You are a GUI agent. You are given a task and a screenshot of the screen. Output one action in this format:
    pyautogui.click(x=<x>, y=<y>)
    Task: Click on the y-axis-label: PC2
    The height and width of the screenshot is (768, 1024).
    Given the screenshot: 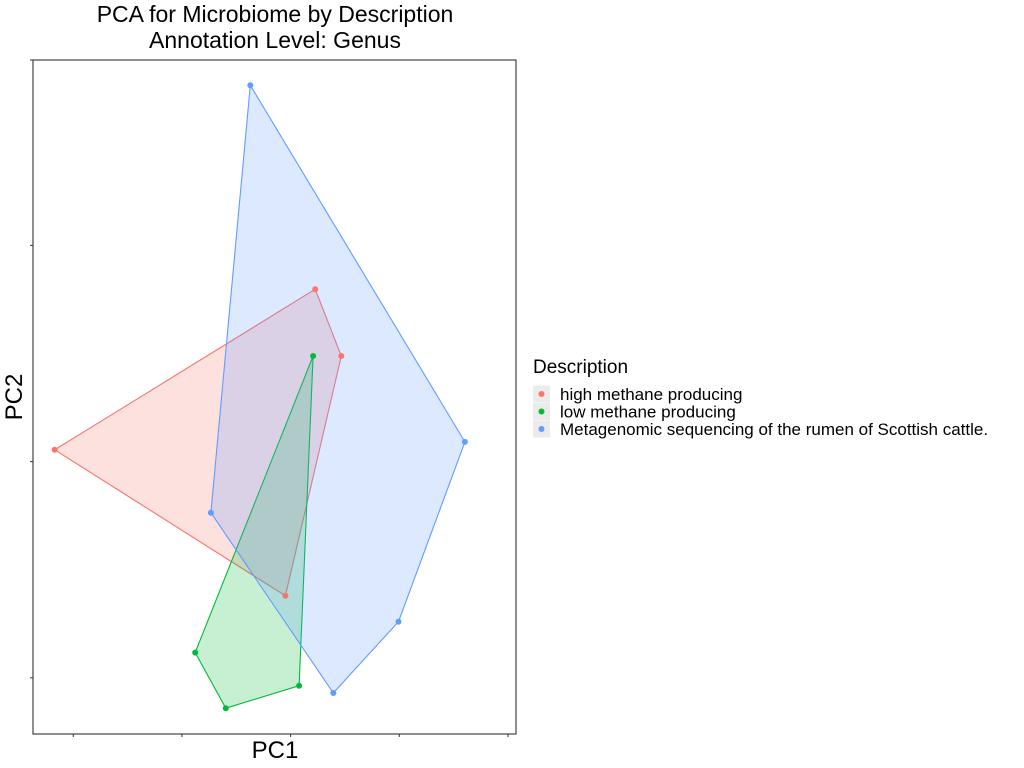 What is the action you would take?
    pyautogui.click(x=14, y=397)
    